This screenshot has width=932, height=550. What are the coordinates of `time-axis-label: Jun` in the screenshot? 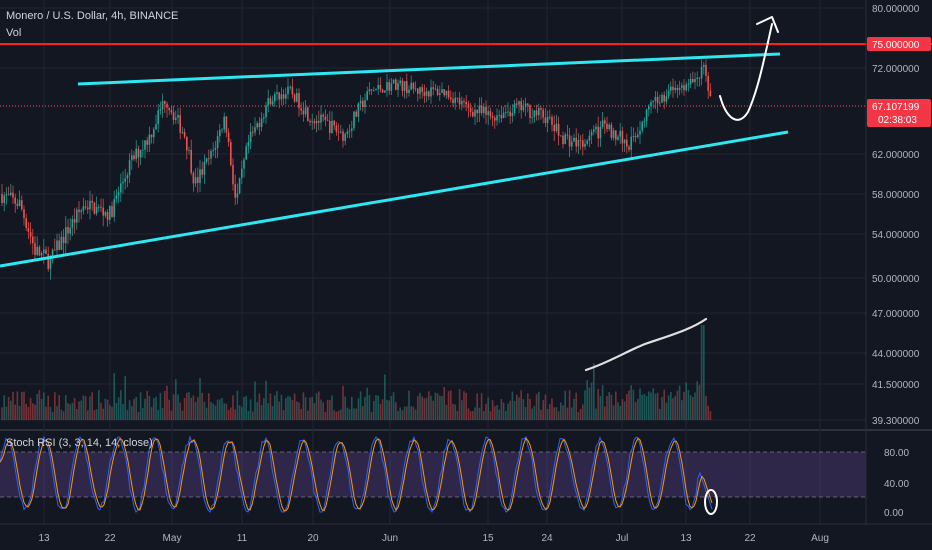 It's located at (390, 538).